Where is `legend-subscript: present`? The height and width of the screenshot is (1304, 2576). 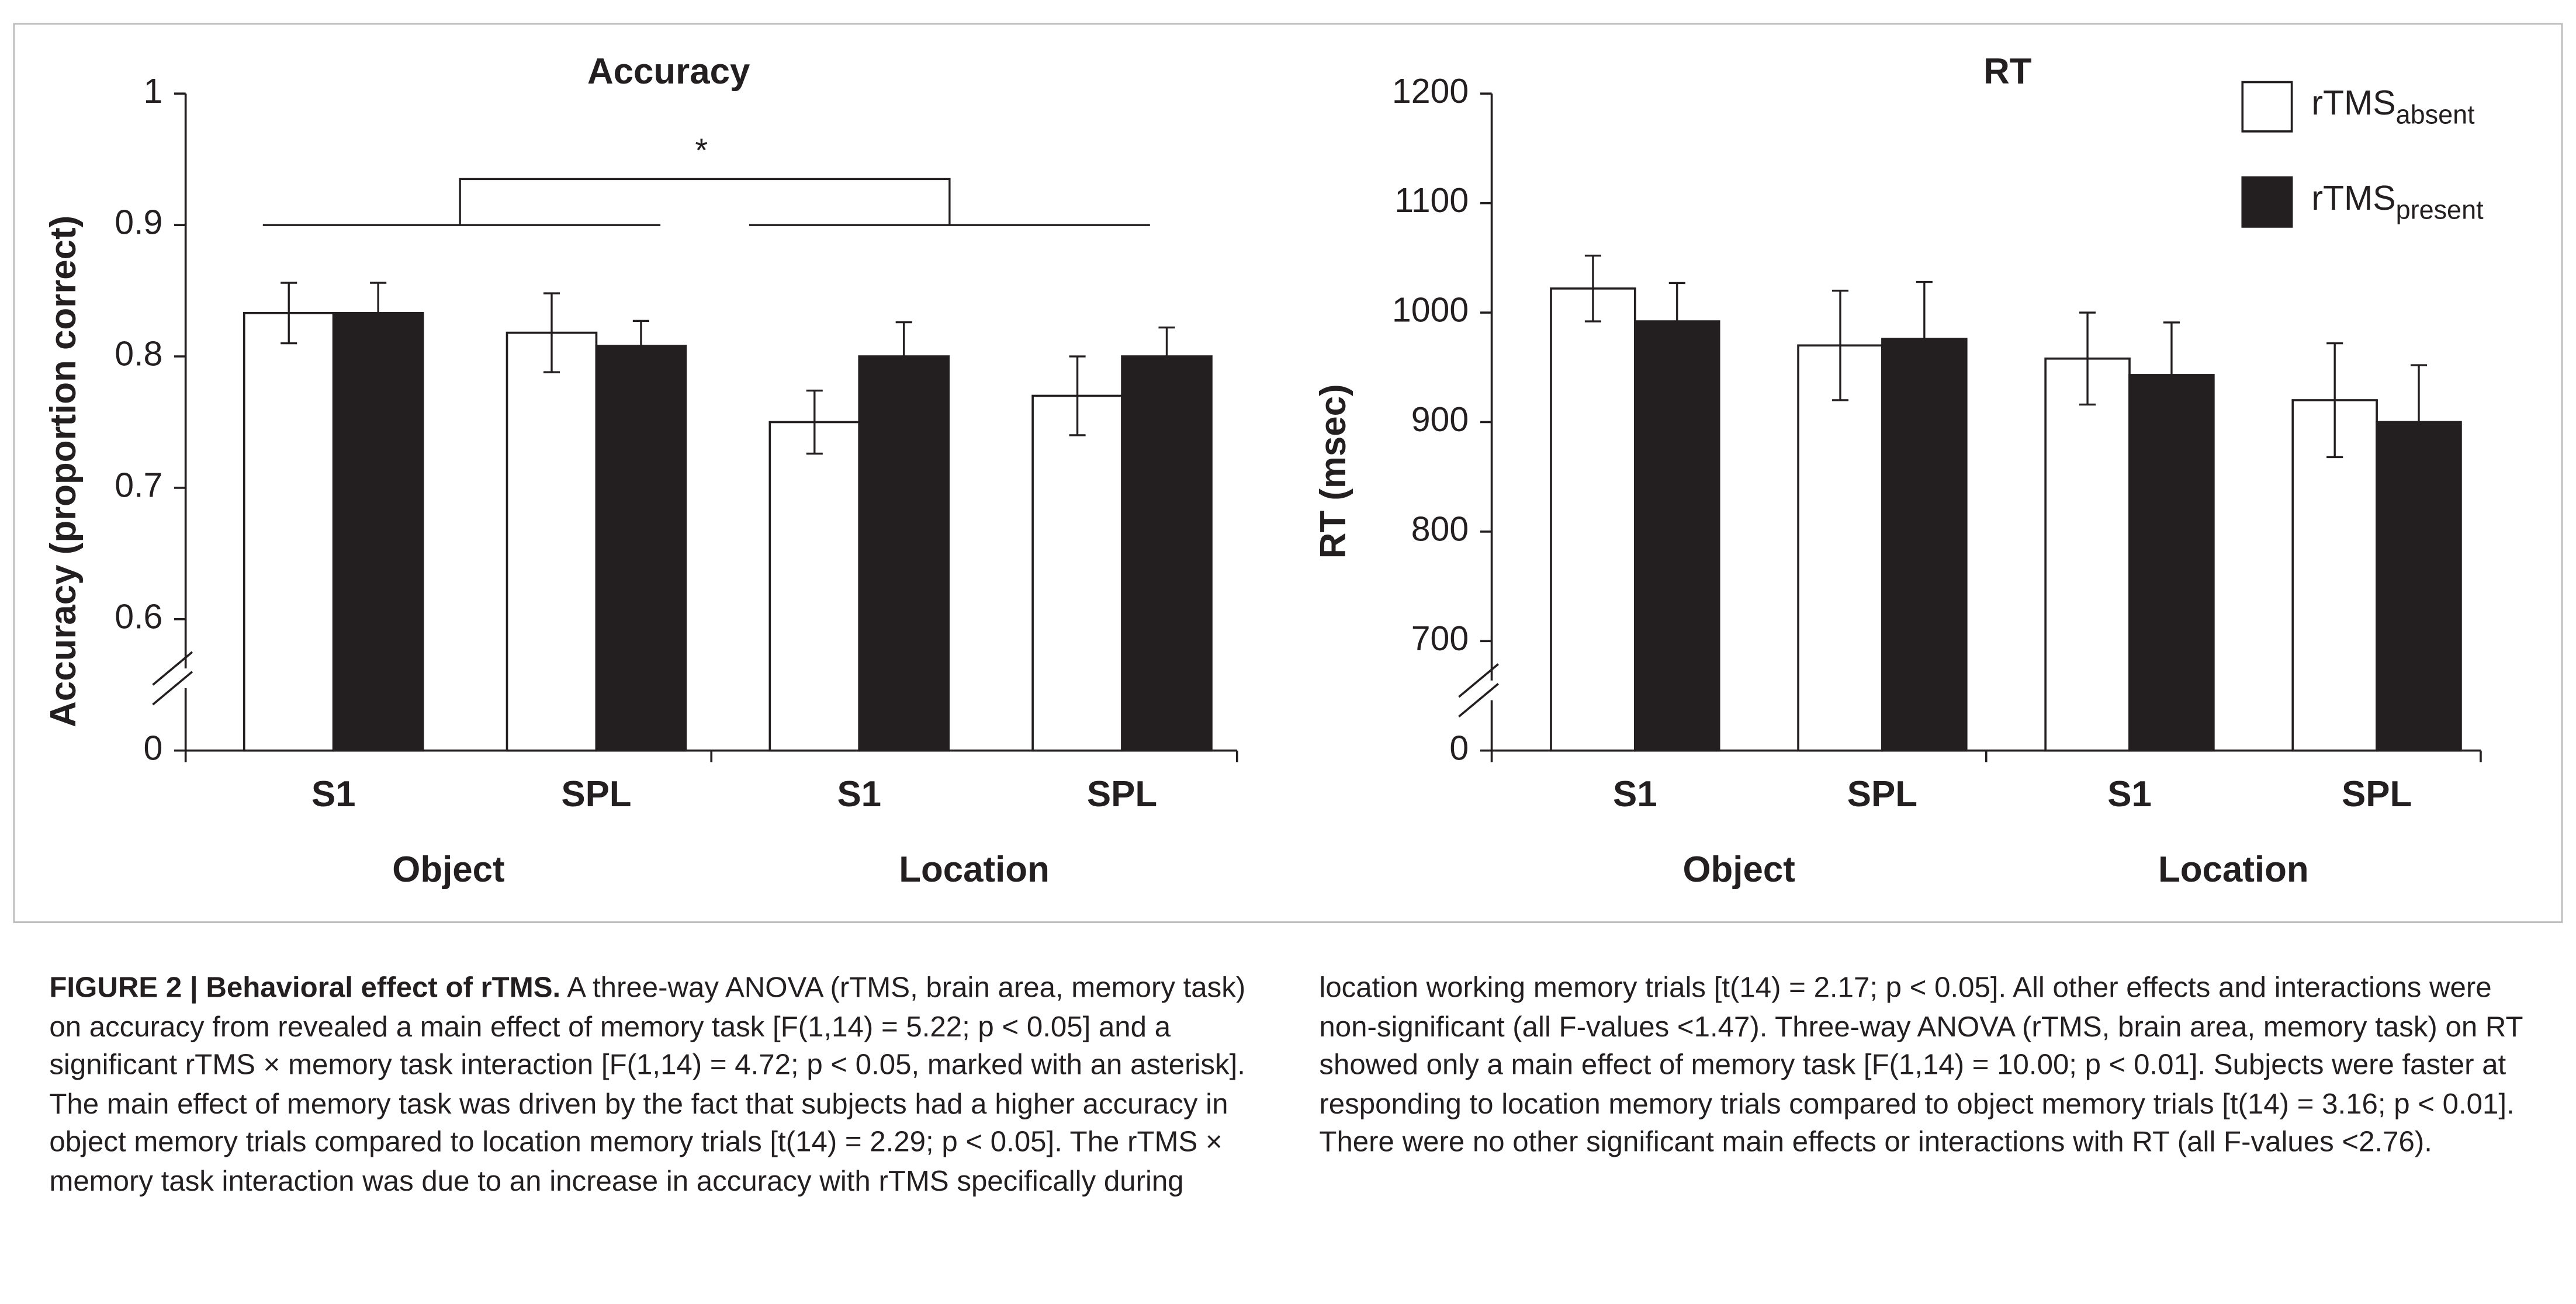
legend-subscript: present is located at coordinates (2440, 210).